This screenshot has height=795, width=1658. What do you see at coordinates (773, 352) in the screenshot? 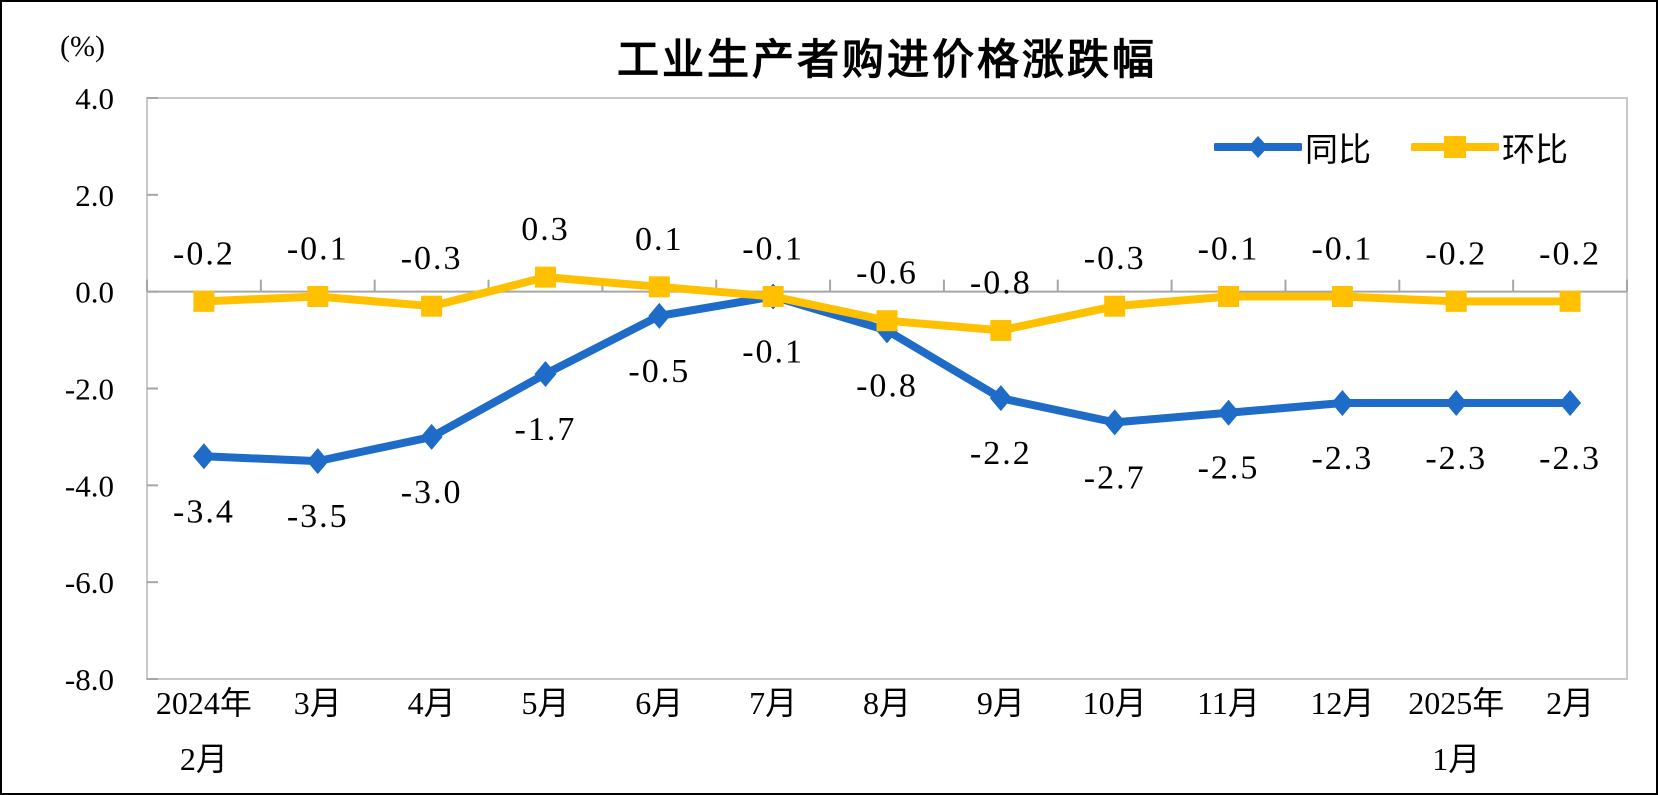
I see `yoy-data-label: -0.1` at bounding box center [773, 352].